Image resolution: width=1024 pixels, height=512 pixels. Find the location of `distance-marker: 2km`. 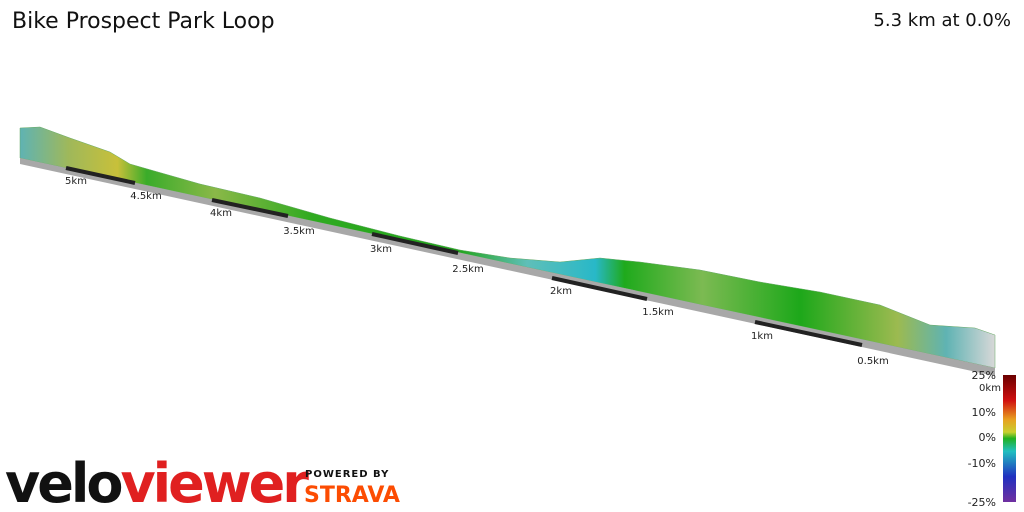

distance-marker: 2km is located at coordinates (561, 291).